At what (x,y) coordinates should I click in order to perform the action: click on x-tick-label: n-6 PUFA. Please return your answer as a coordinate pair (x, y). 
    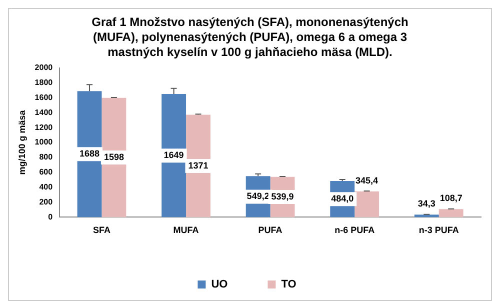
    Looking at the image, I should click on (355, 230).